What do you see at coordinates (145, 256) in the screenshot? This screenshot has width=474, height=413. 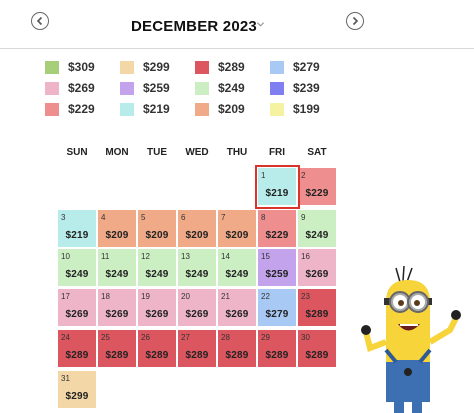 I see `day-number: 12` at bounding box center [145, 256].